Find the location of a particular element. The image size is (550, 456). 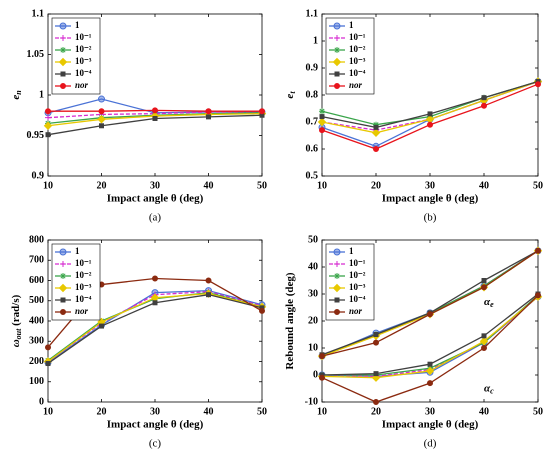

y-tick-label: 800 is located at coordinates (36, 239).